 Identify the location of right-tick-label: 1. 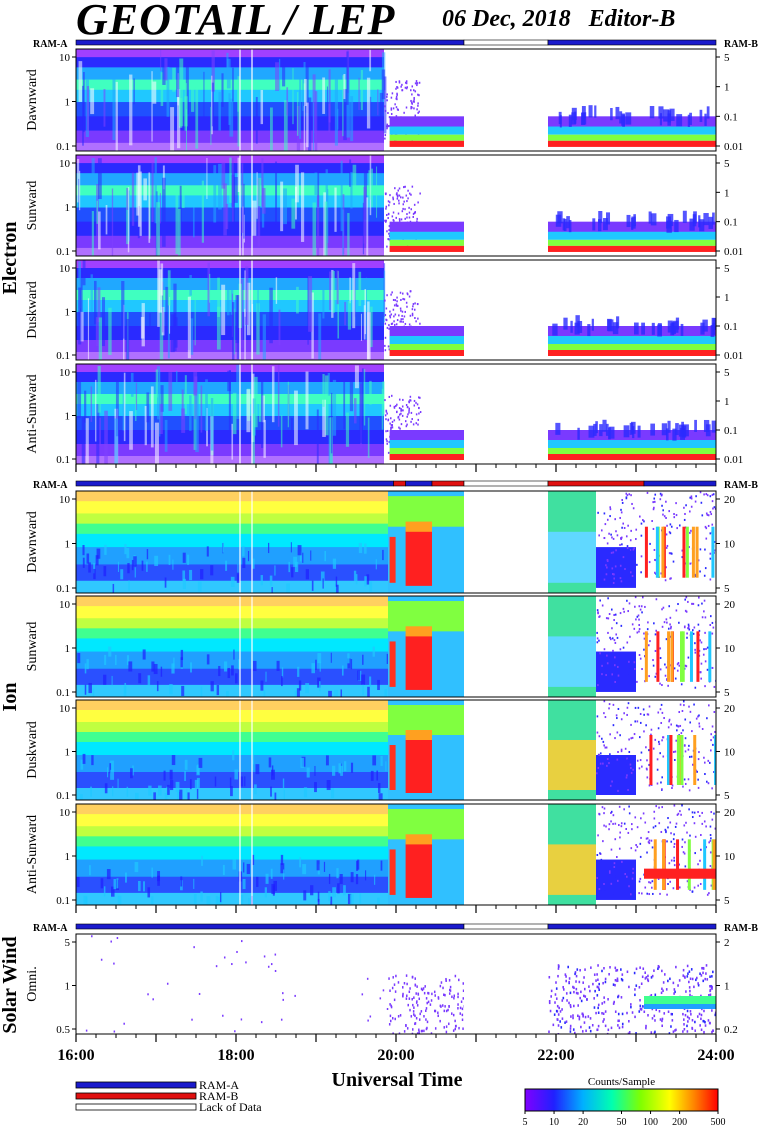
(727, 193).